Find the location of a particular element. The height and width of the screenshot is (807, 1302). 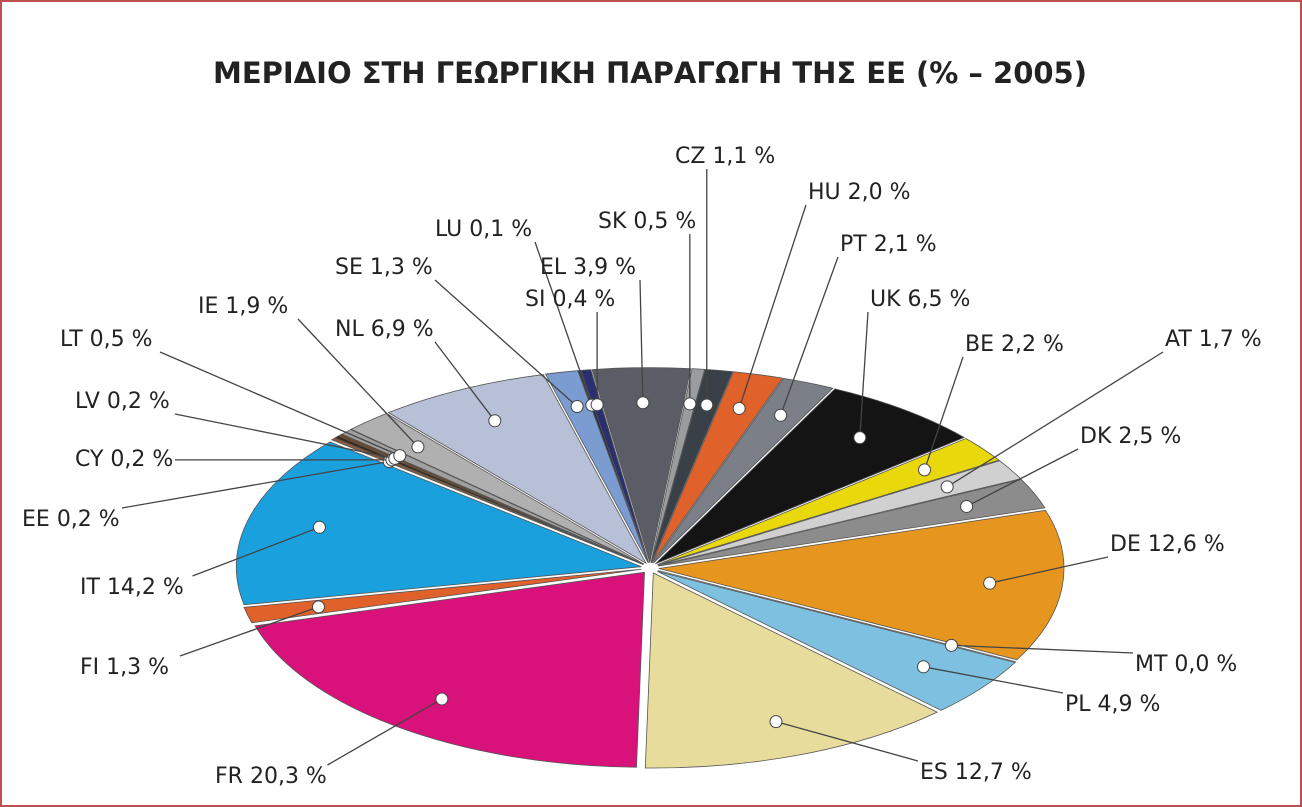

category-label: SE is located at coordinates (349, 267).